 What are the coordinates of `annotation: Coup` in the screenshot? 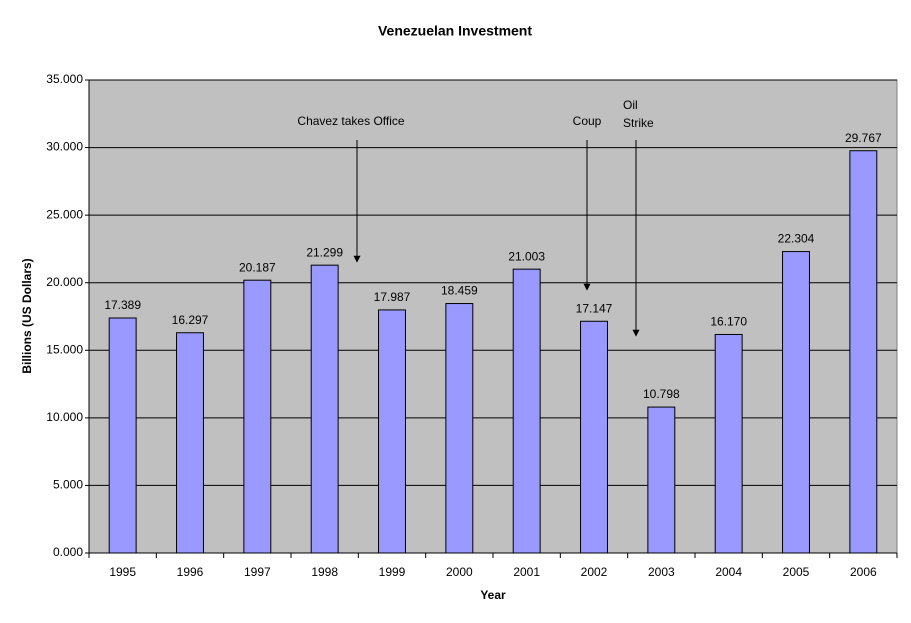 It's located at (587, 121).